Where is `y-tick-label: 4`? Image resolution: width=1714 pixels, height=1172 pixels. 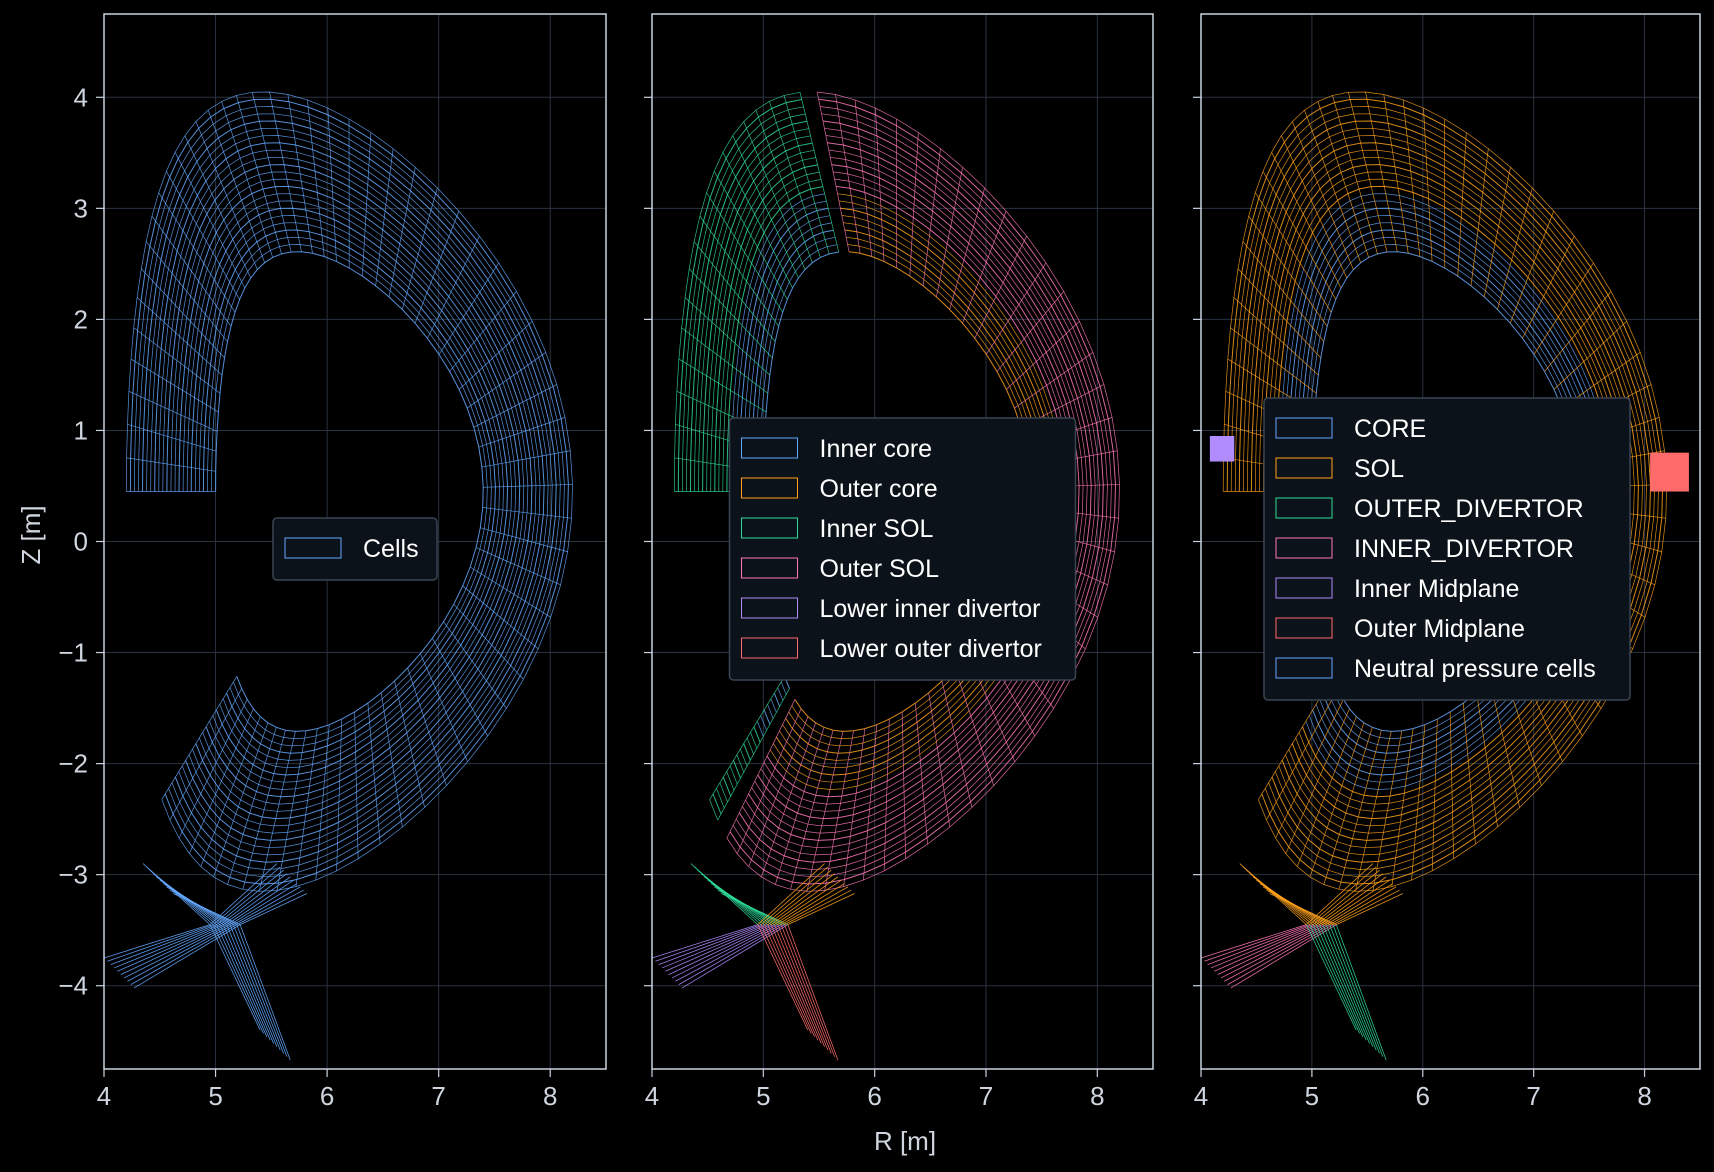
y-tick-label: 4 is located at coordinates (81, 97).